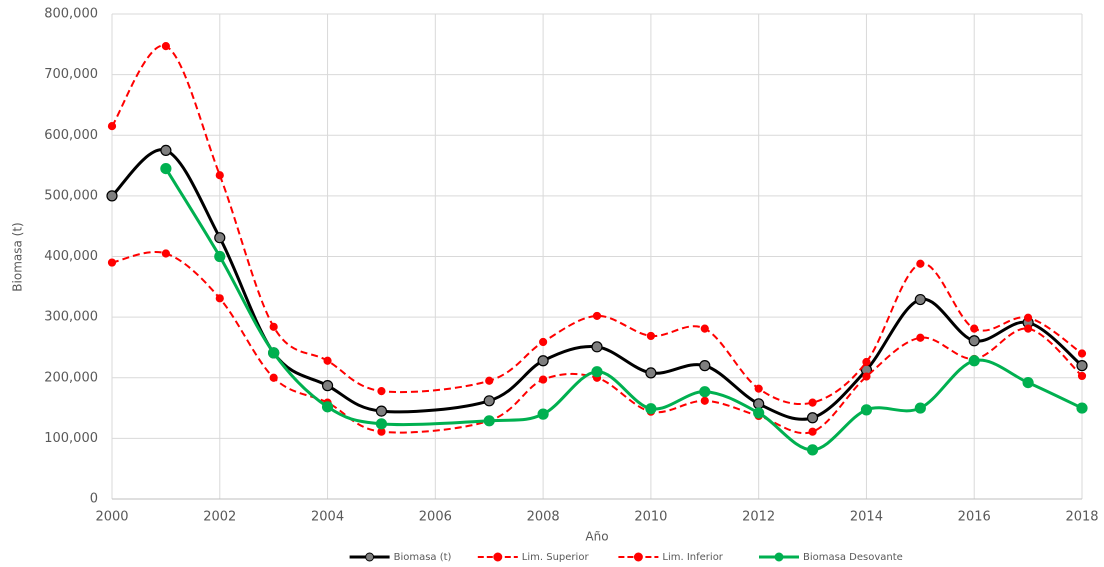 The width and height of the screenshot is (1104, 567). I want to click on legend-label: Biomasa Desovante, so click(853, 557).